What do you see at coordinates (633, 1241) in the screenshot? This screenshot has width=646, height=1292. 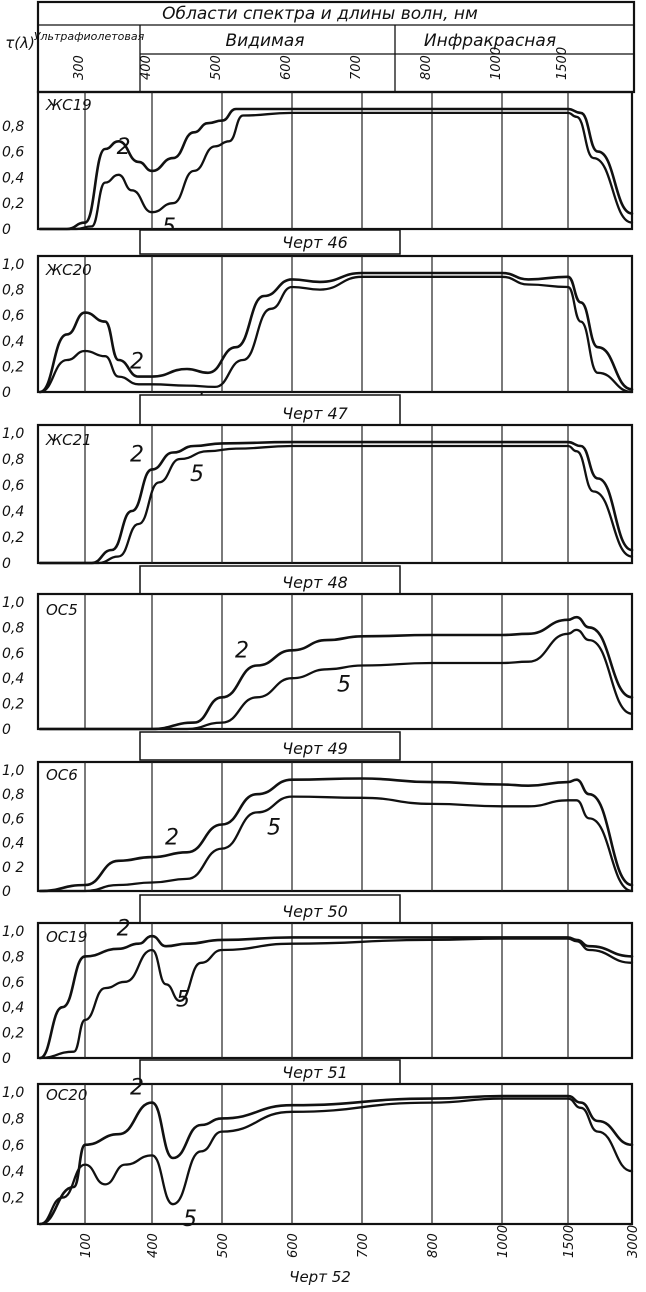 I see `bottom-tick-label: 3000` at bounding box center [633, 1241].